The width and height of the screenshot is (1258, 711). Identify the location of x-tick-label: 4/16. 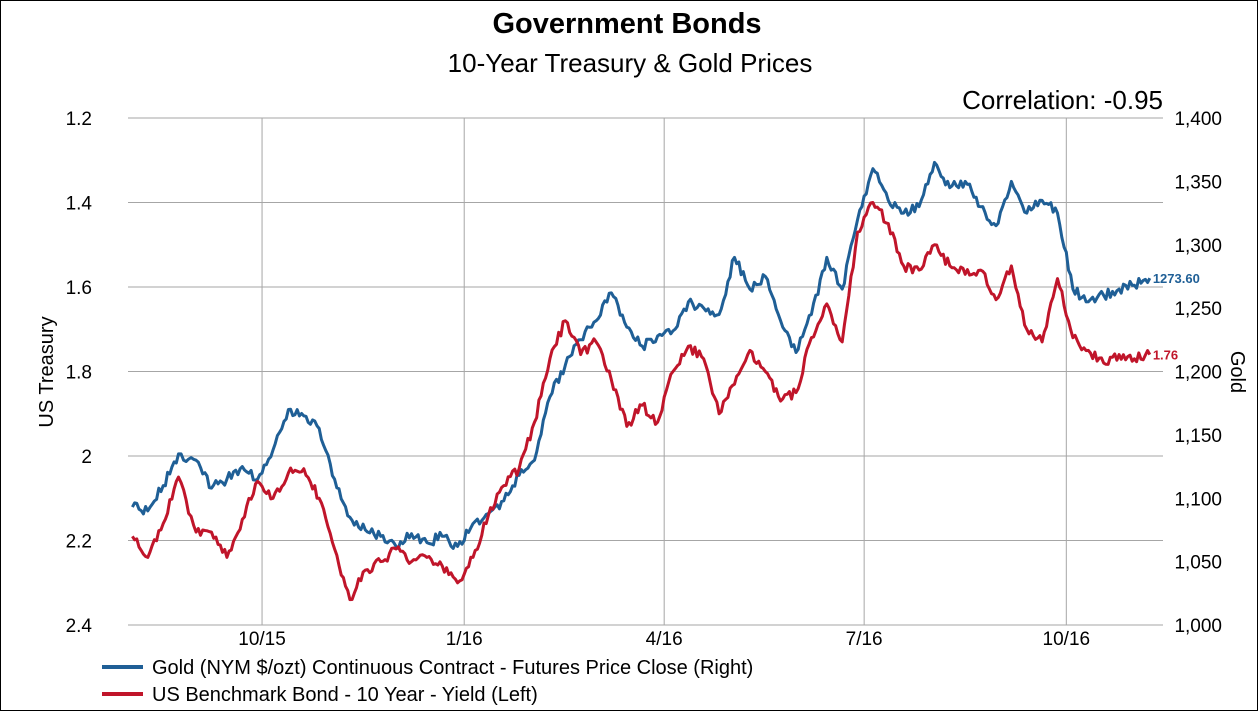
(664, 639).